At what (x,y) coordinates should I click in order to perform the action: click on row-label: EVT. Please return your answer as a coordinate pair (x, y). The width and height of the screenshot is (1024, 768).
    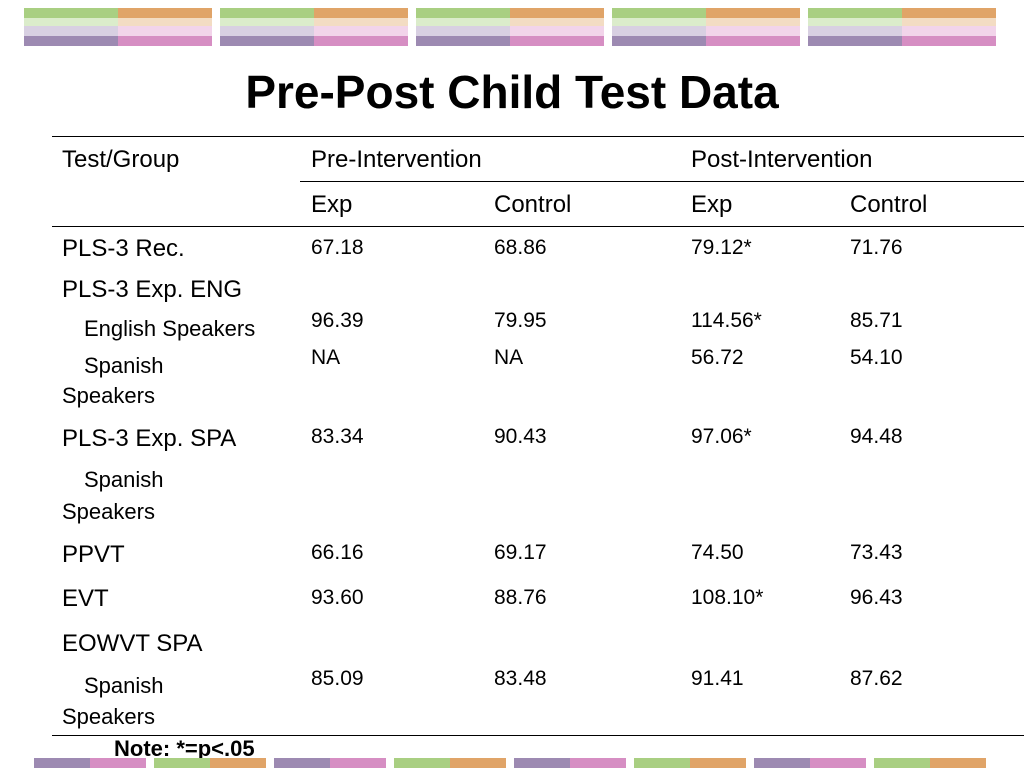
    Looking at the image, I should click on (85, 598).